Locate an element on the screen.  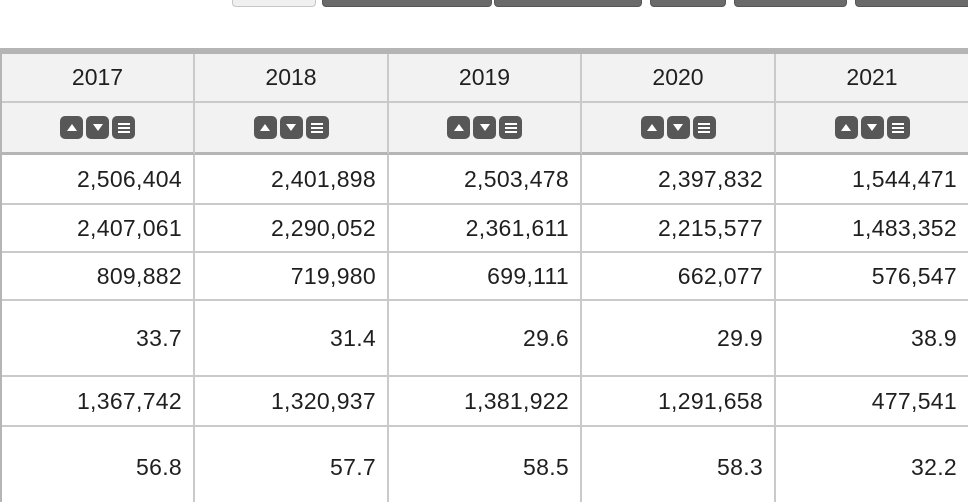
table-cell: 58.3 is located at coordinates (679, 464).